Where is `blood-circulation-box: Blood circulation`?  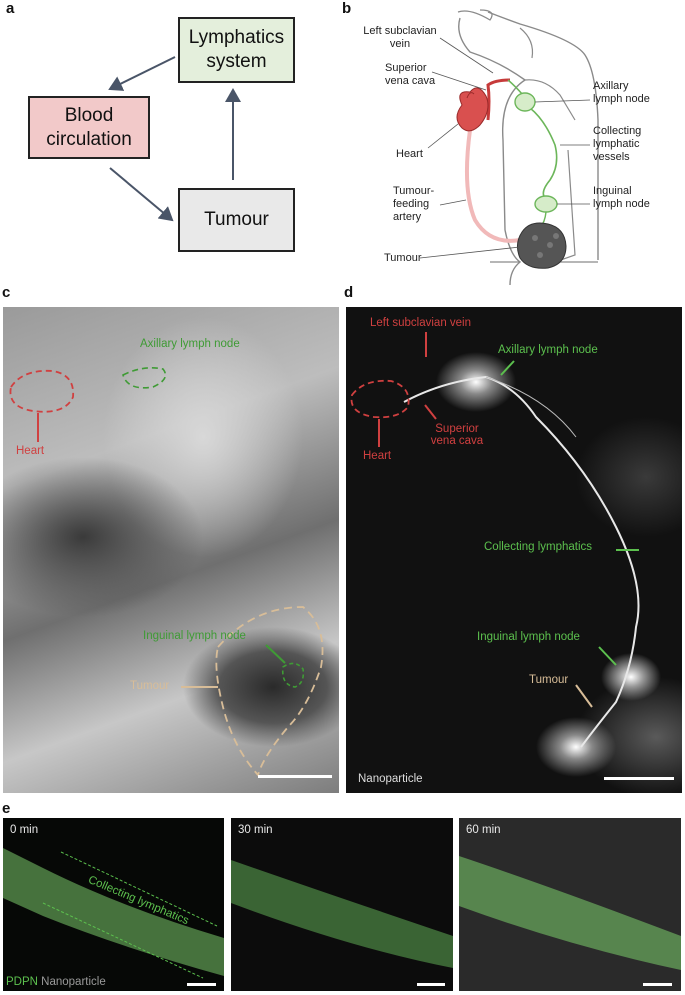 blood-circulation-box: Blood circulation is located at coordinates (89, 127).